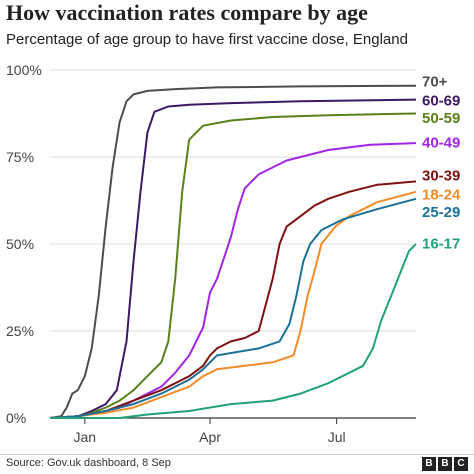 This screenshot has width=474, height=474. What do you see at coordinates (210, 437) in the screenshot?
I see `x-tick-label: Apr` at bounding box center [210, 437].